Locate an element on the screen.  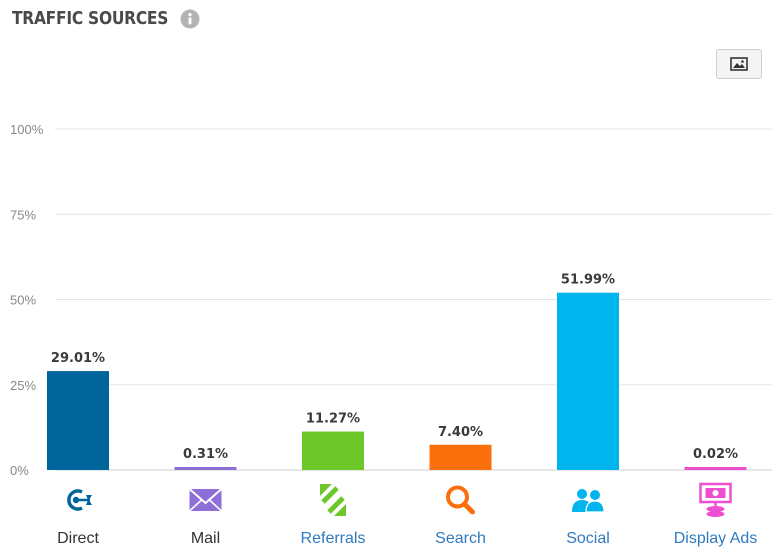
value-label: 0.02% is located at coordinates (715, 454).